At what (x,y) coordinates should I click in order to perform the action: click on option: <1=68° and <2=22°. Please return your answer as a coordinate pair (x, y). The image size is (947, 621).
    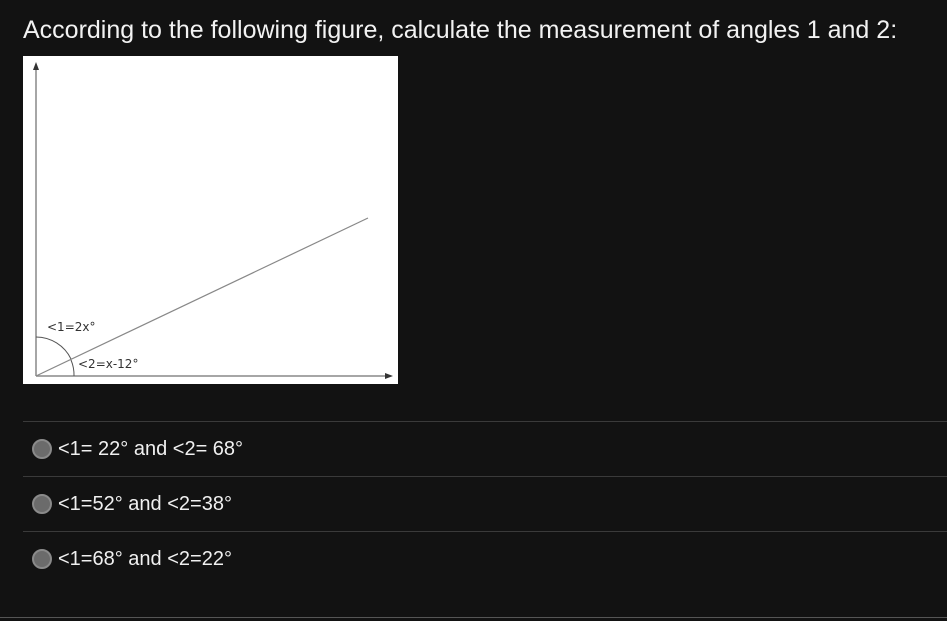
    Looking at the image, I should click on (485, 558).